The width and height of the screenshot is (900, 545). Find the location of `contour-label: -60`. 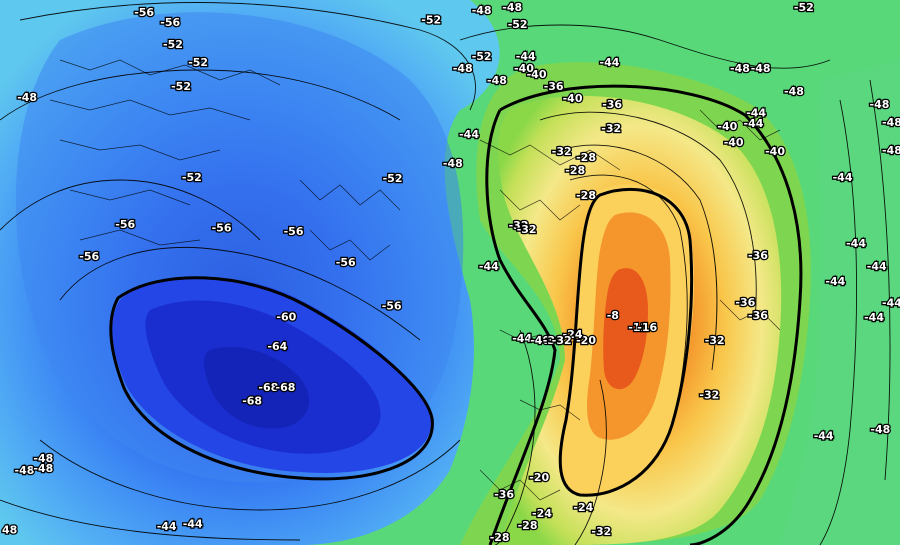

contour-label: -60 is located at coordinates (286, 317).